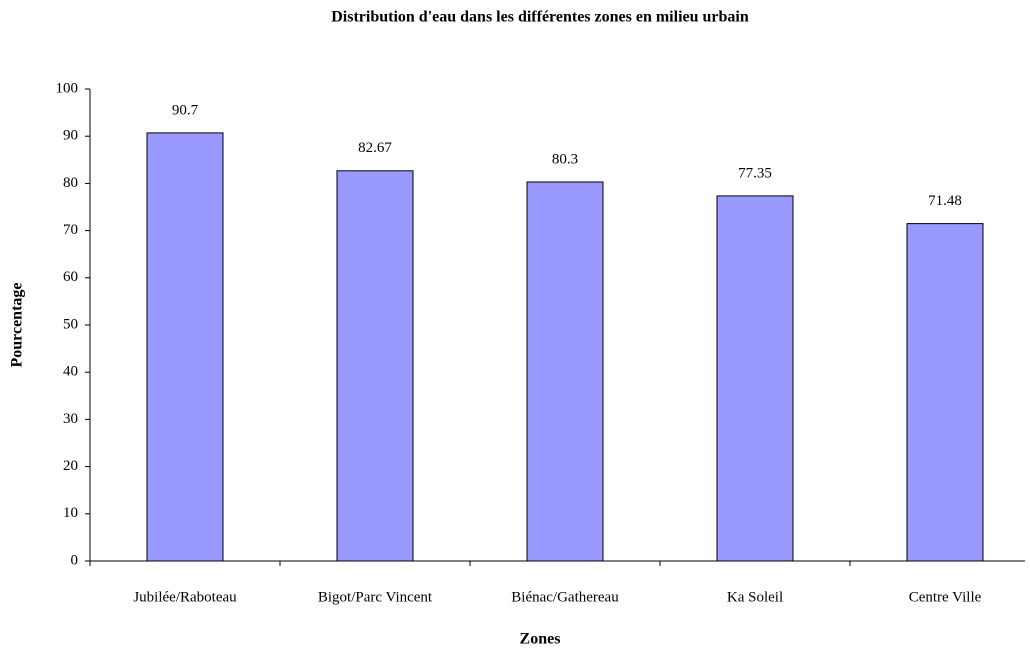 The height and width of the screenshot is (650, 1030). I want to click on y-tick-label: 0, so click(75, 560).